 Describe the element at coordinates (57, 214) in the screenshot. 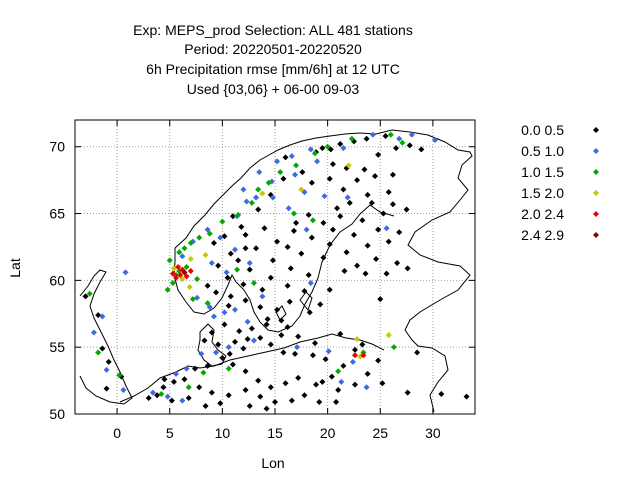

I see `y-tick-label: 65` at that location.